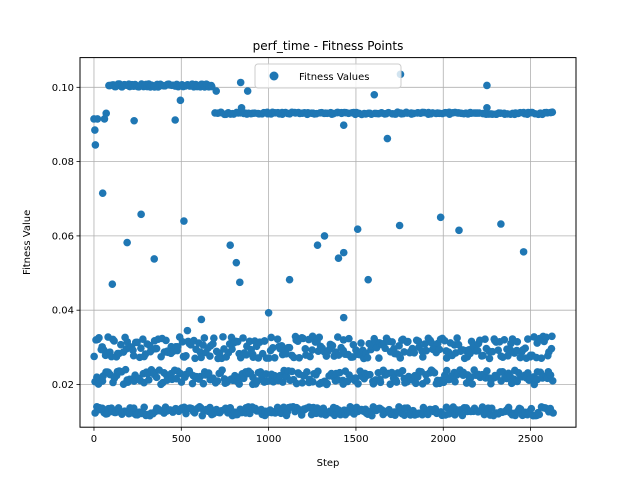 The height and width of the screenshot is (480, 640). What do you see at coordinates (63, 385) in the screenshot?
I see `y-tick-label: 0.02` at bounding box center [63, 385].